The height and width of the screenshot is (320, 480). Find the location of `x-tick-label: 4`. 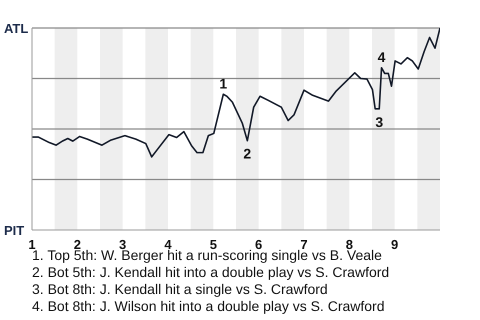

x-tick-label: 4 is located at coordinates (168, 244).